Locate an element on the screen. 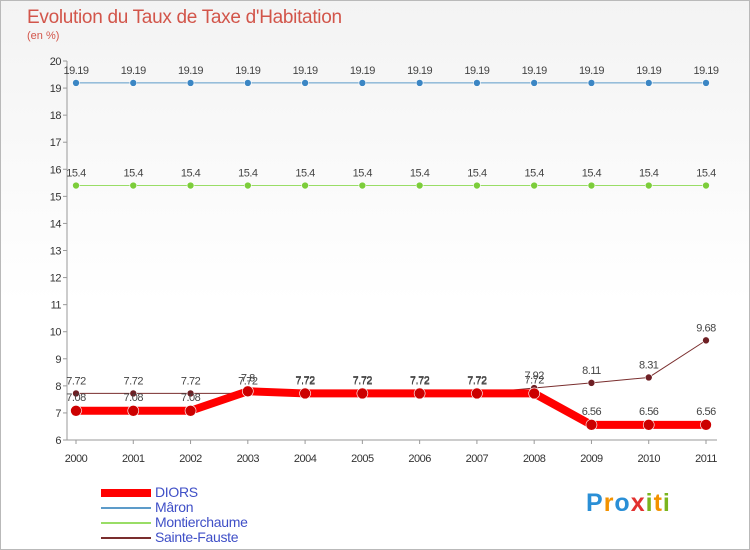 The image size is (750, 550). y-tick-label: 15 is located at coordinates (56, 197).